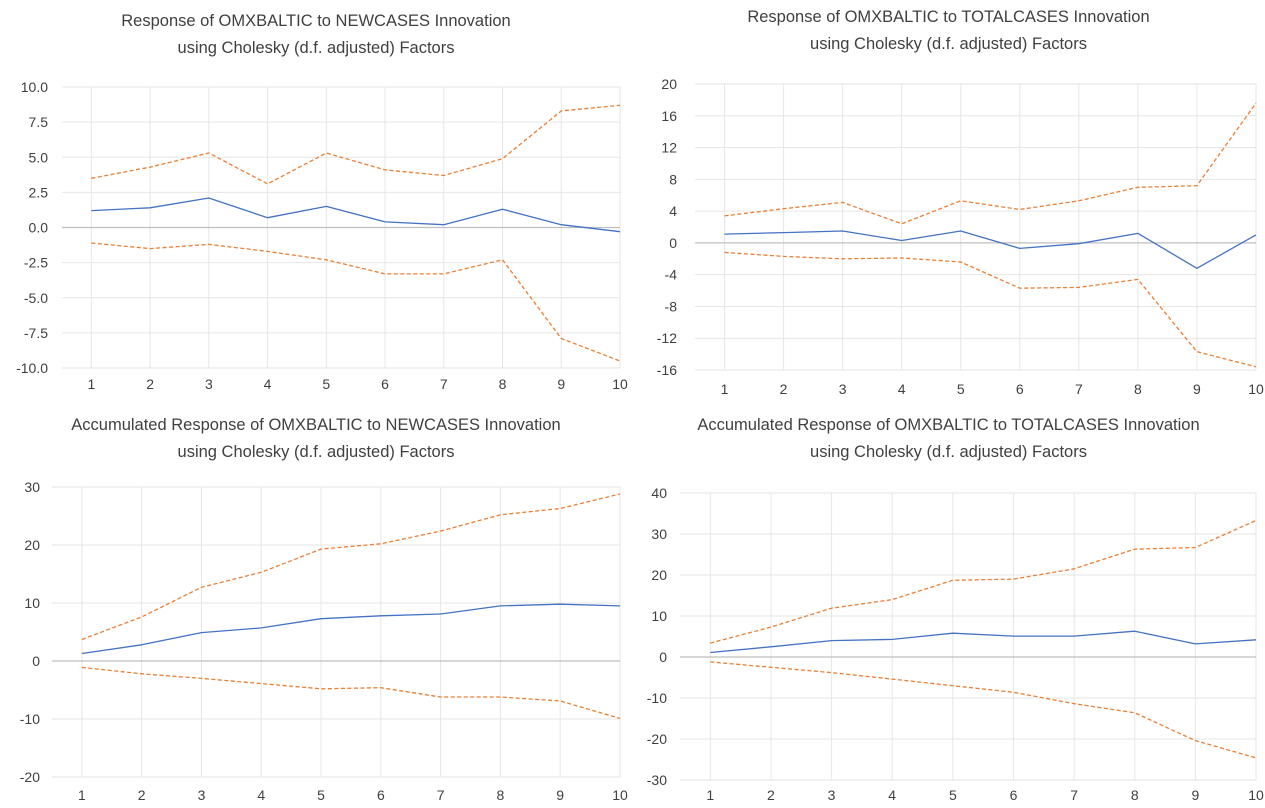 The width and height of the screenshot is (1265, 808). Describe the element at coordinates (667, 338) in the screenshot. I see `y-tick-label: -12` at that location.